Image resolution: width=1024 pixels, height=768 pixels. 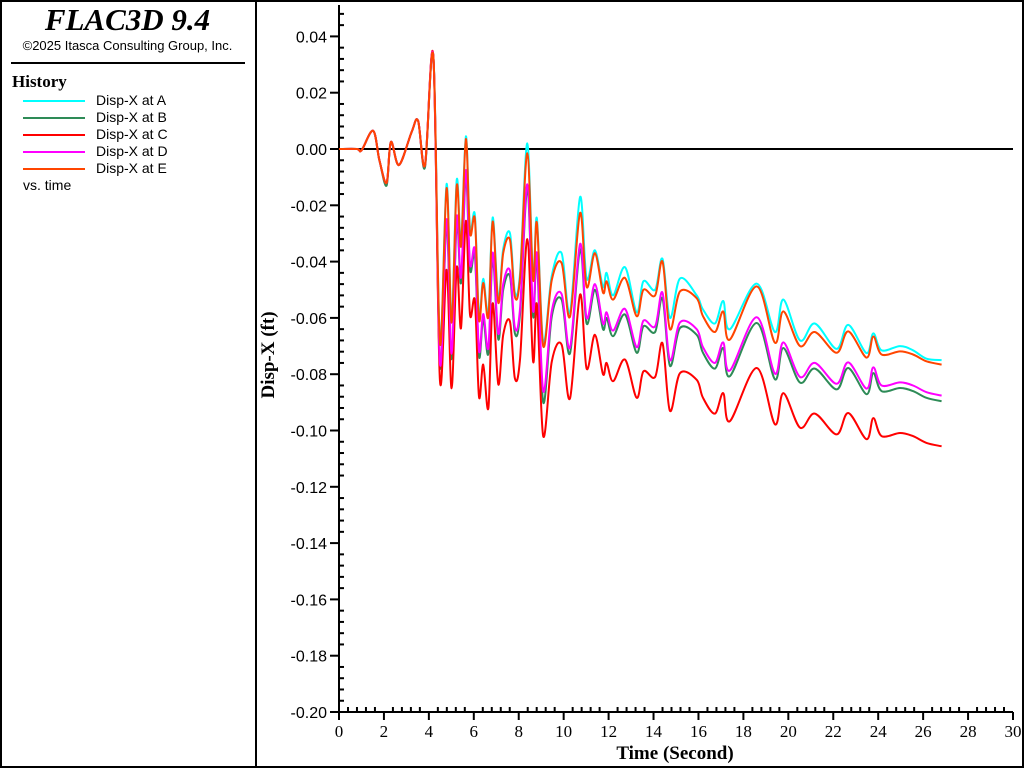 I want to click on x-tick-label: 4, so click(x=429, y=731).